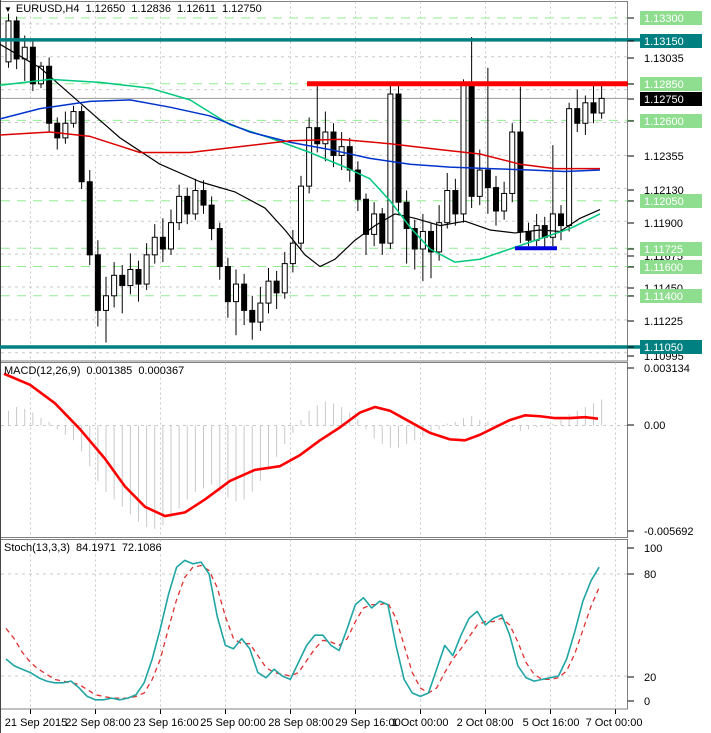 The image size is (711, 733). What do you see at coordinates (367, 723) in the screenshot?
I see `time-label: 29 Sep 16:00` at bounding box center [367, 723].